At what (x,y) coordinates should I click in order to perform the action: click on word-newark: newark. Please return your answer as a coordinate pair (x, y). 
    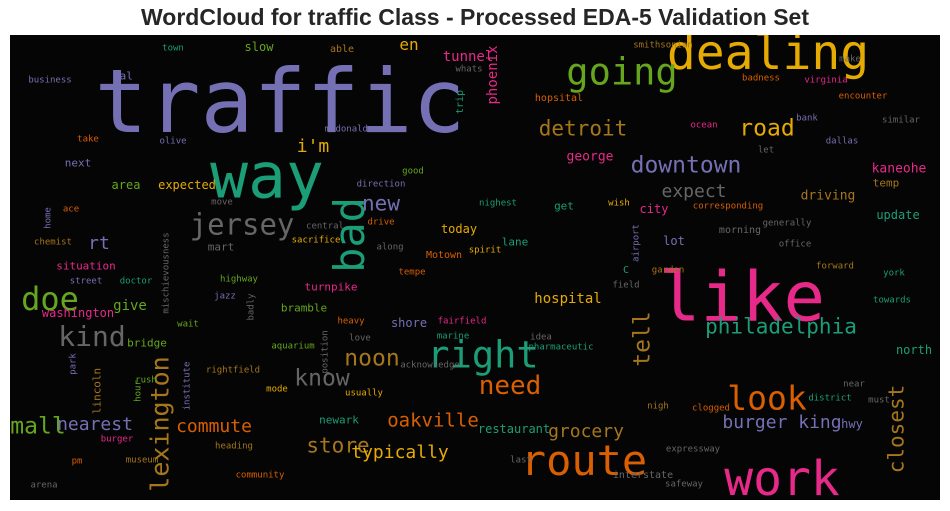
    Looking at the image, I should click on (339, 420).